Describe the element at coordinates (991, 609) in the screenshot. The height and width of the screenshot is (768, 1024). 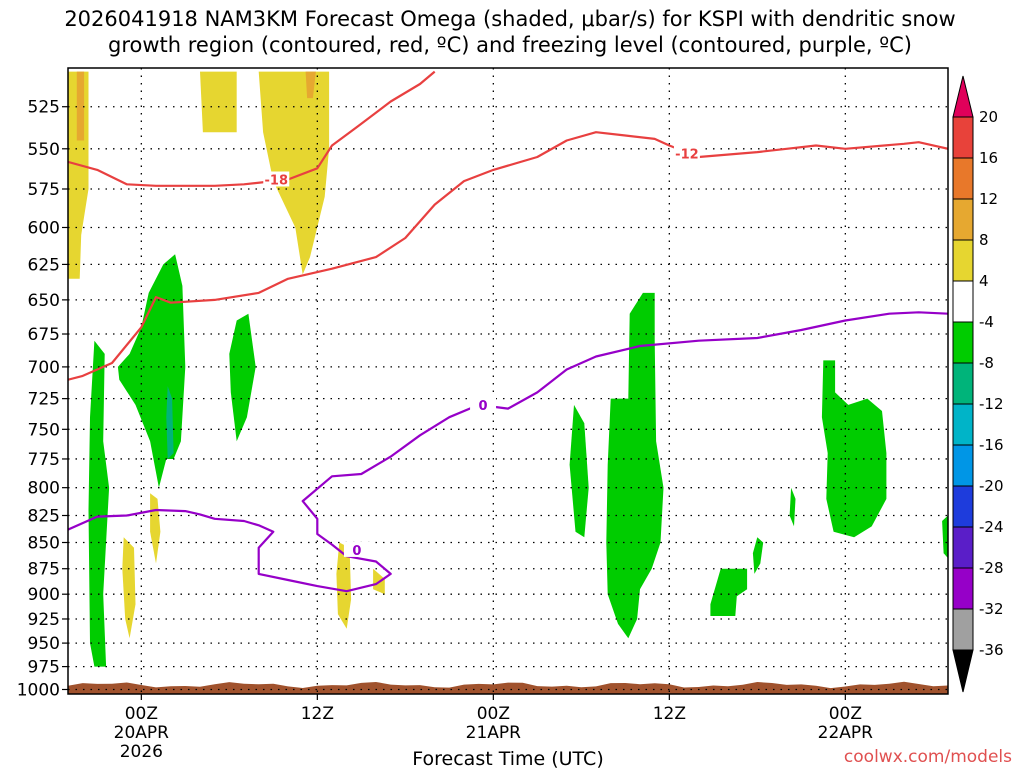
I see `colorbar-label-12: -32` at that location.